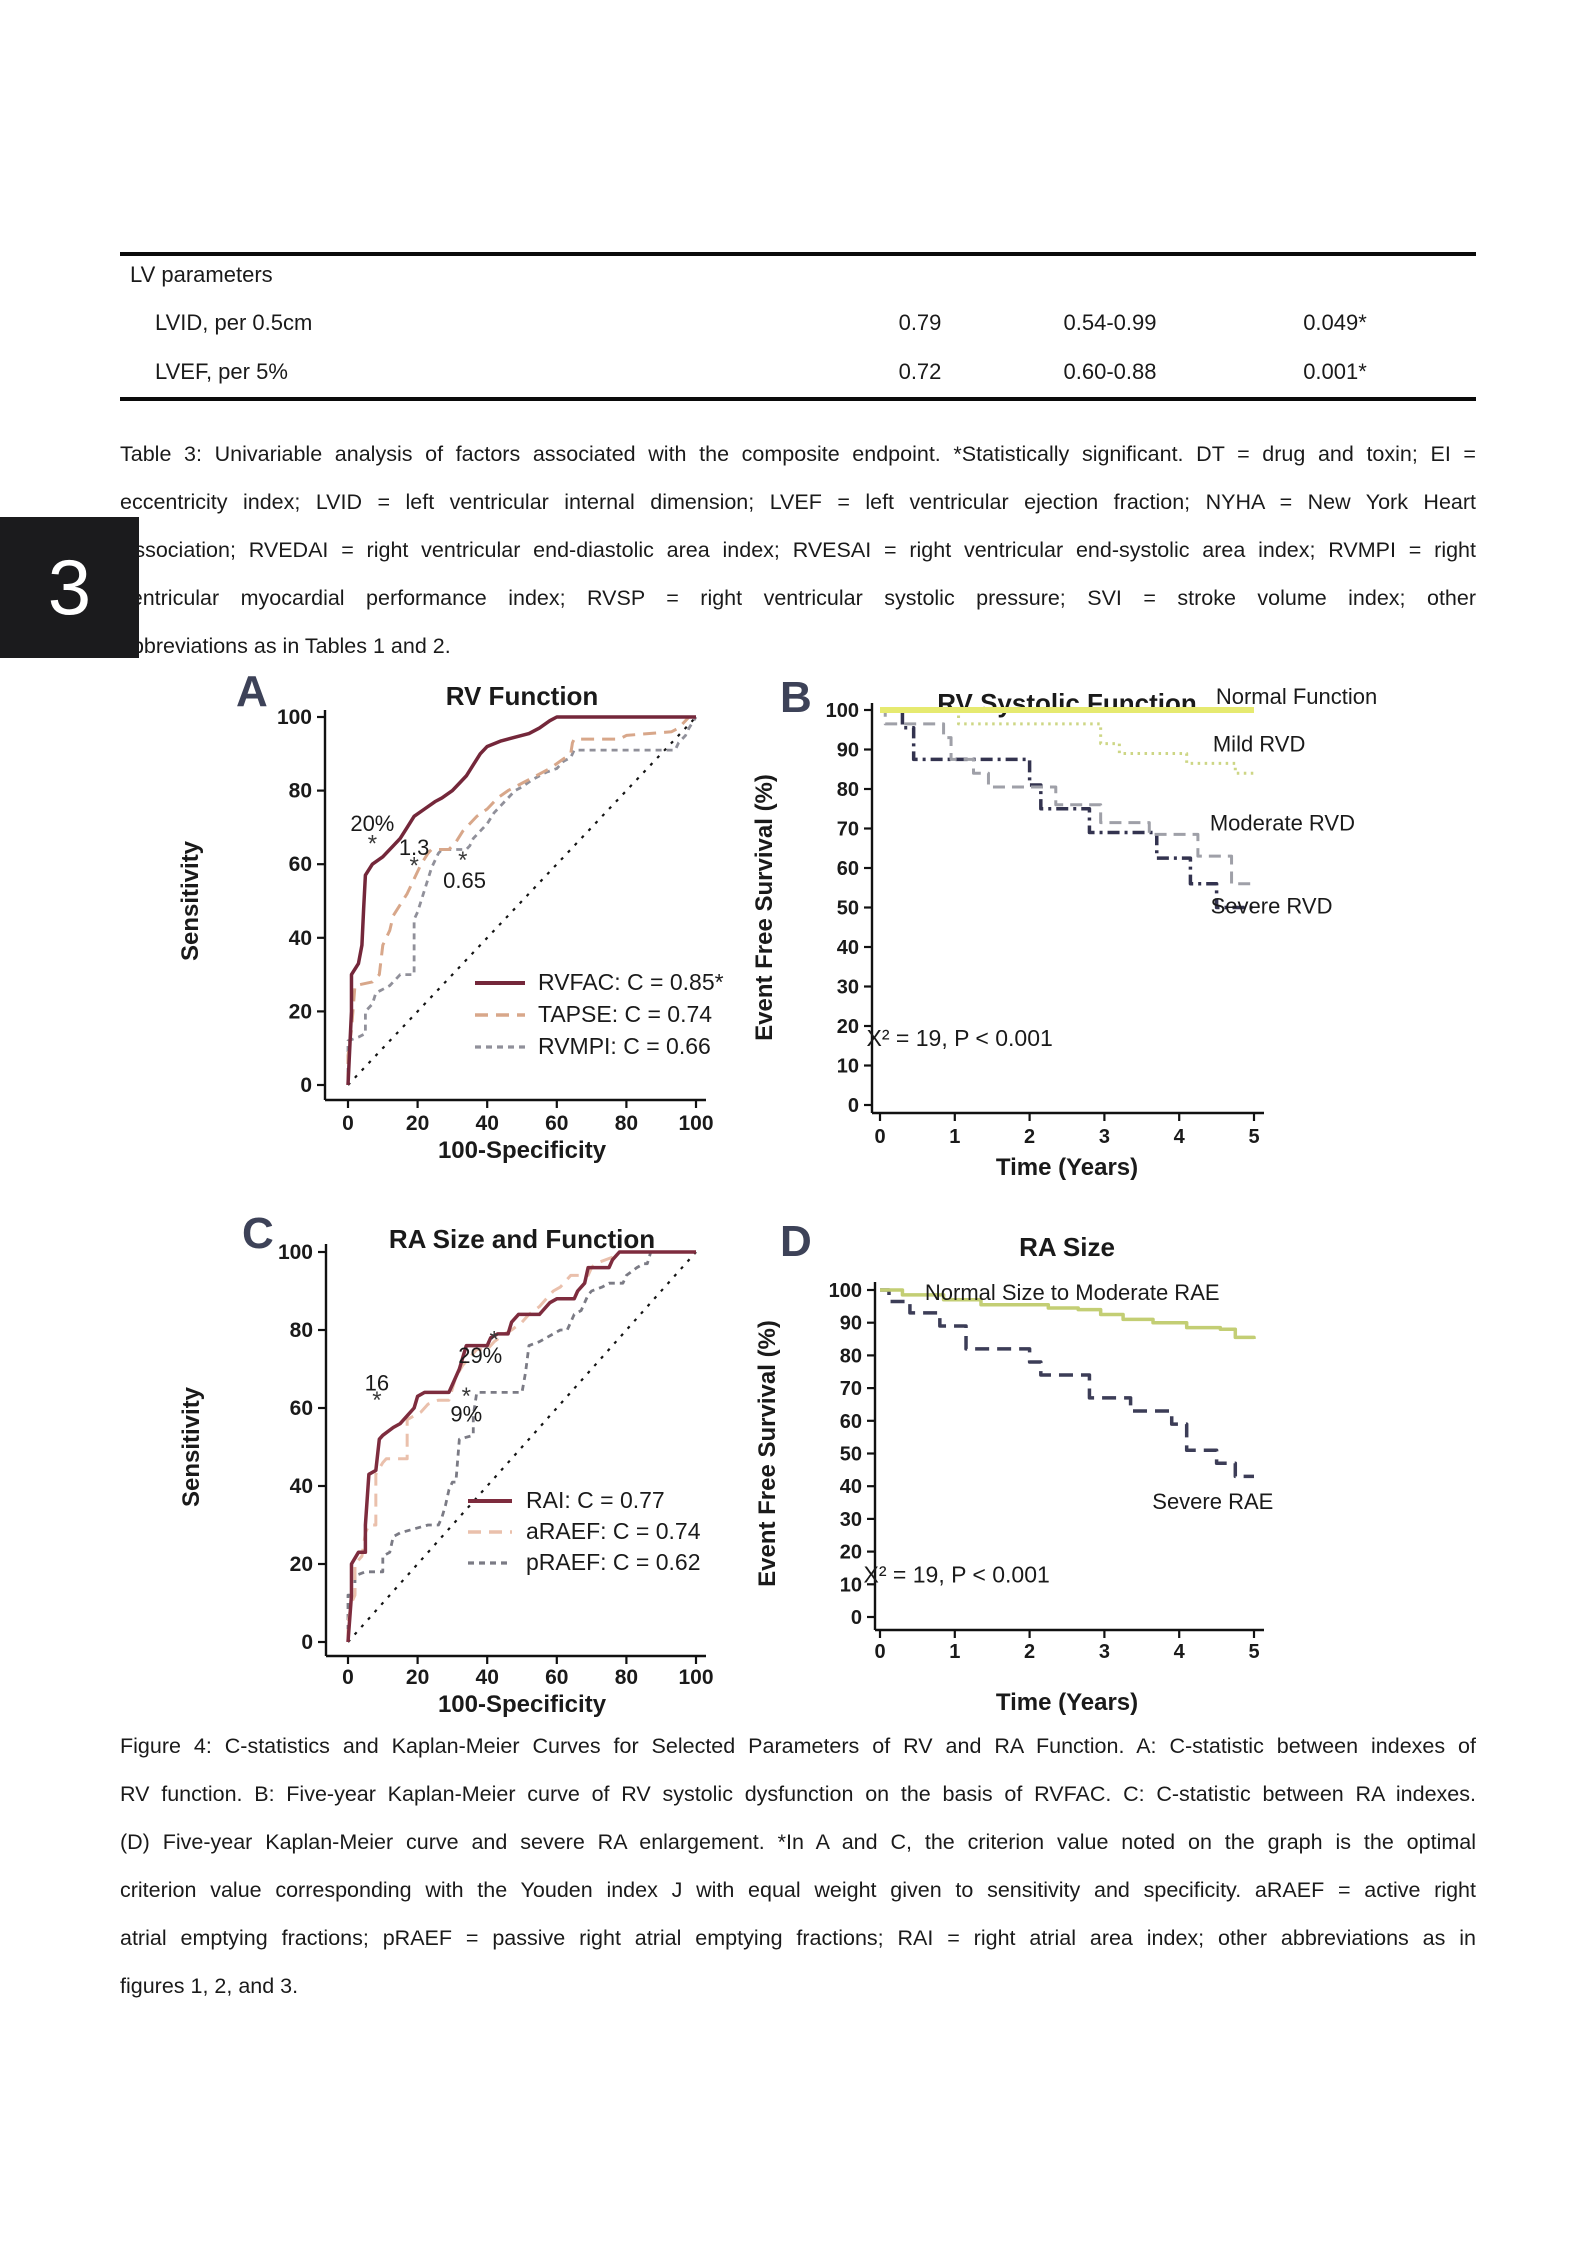 The height and width of the screenshot is (2250, 1594). What do you see at coordinates (1110, 371) in the screenshot?
I see `table-cell-ci: 0.60-0.88` at bounding box center [1110, 371].